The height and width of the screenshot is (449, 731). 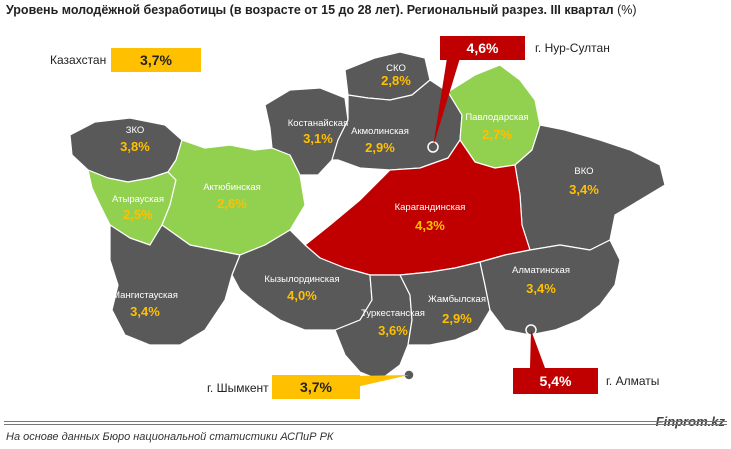 I want to click on label-sko: СКО, so click(x=396, y=68).